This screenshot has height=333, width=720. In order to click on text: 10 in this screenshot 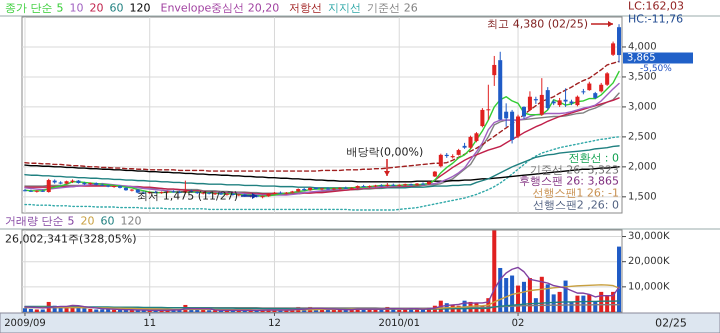, I will do `click(77, 8)`.